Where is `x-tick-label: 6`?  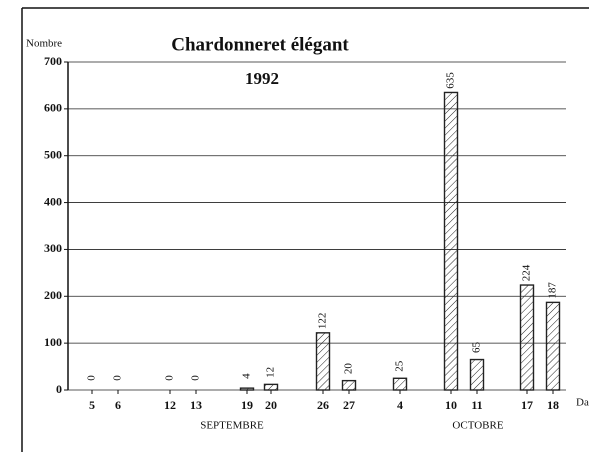
x-tick-label: 6 is located at coordinates (118, 405).